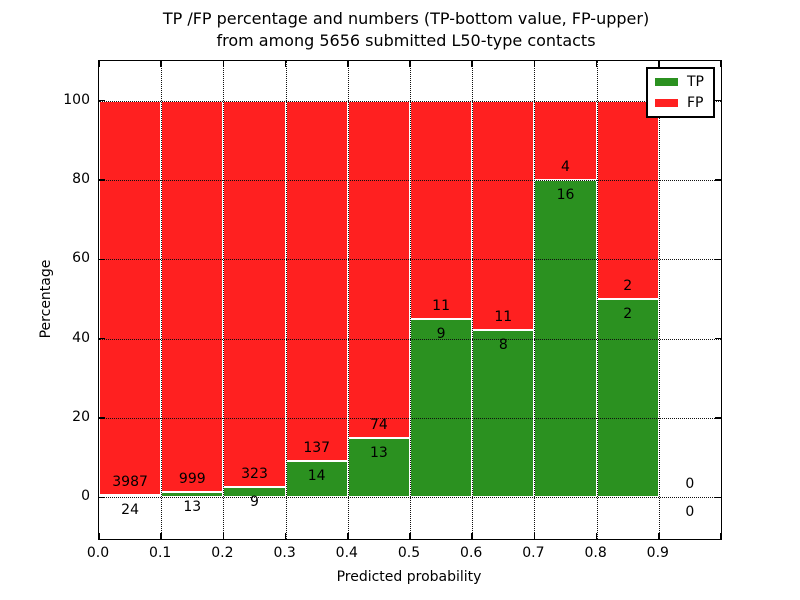 This screenshot has width=800, height=600. Describe the element at coordinates (81, 179) in the screenshot. I see `y-tick-label: 80` at that location.